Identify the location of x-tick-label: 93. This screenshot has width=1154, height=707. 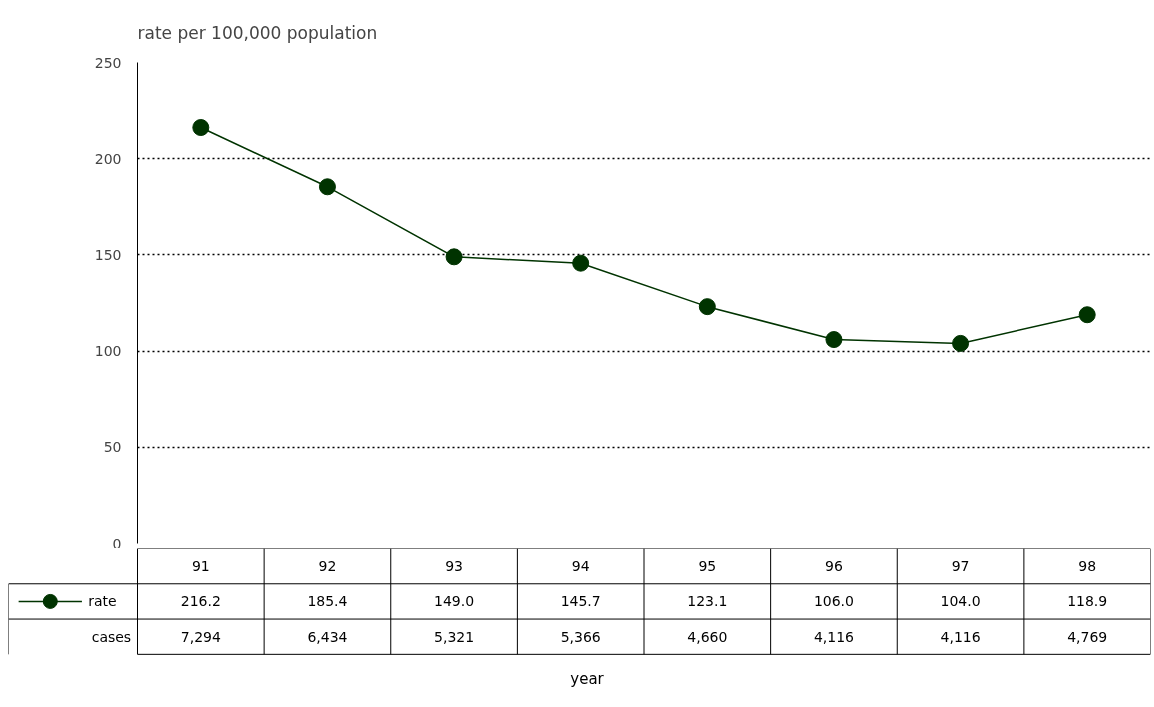
(454, 566).